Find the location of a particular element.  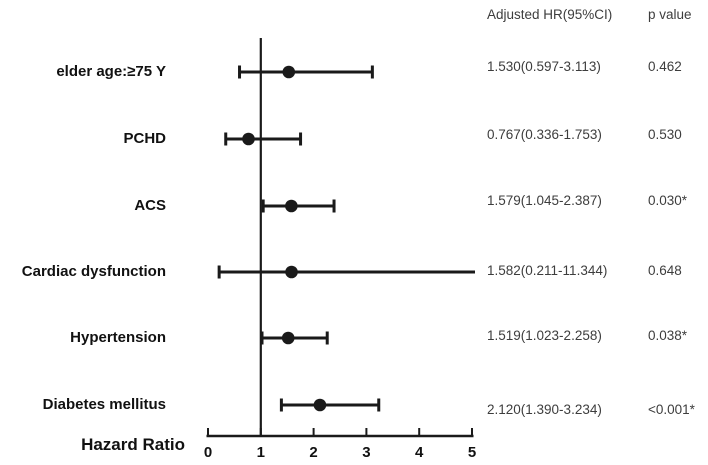

p-value: 0.038* is located at coordinates (668, 335).